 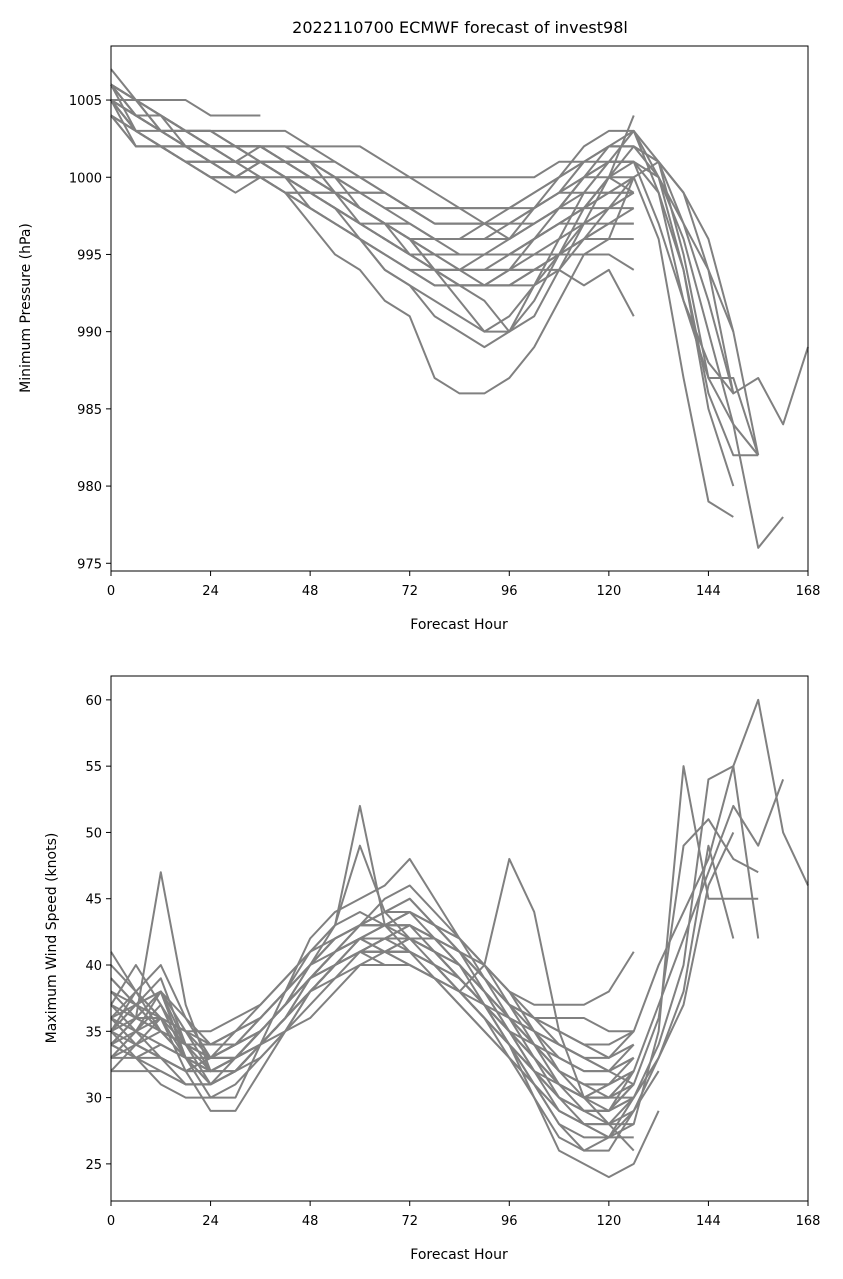 What do you see at coordinates (310, 1221) in the screenshot?
I see `wind-x-tick-label: 48` at bounding box center [310, 1221].